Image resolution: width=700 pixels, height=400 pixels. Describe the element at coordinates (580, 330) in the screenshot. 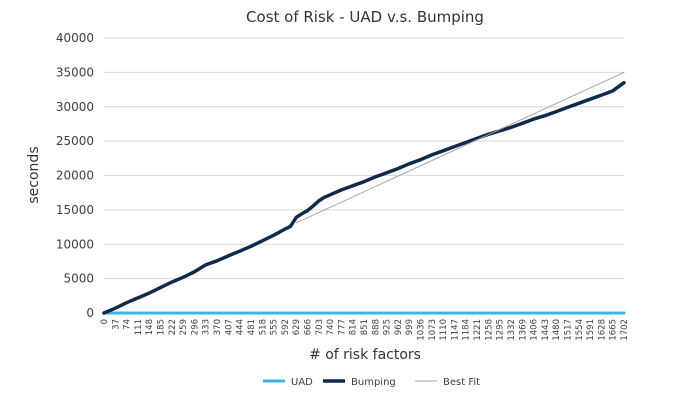

I see `x-tick-label: 1554` at that location.